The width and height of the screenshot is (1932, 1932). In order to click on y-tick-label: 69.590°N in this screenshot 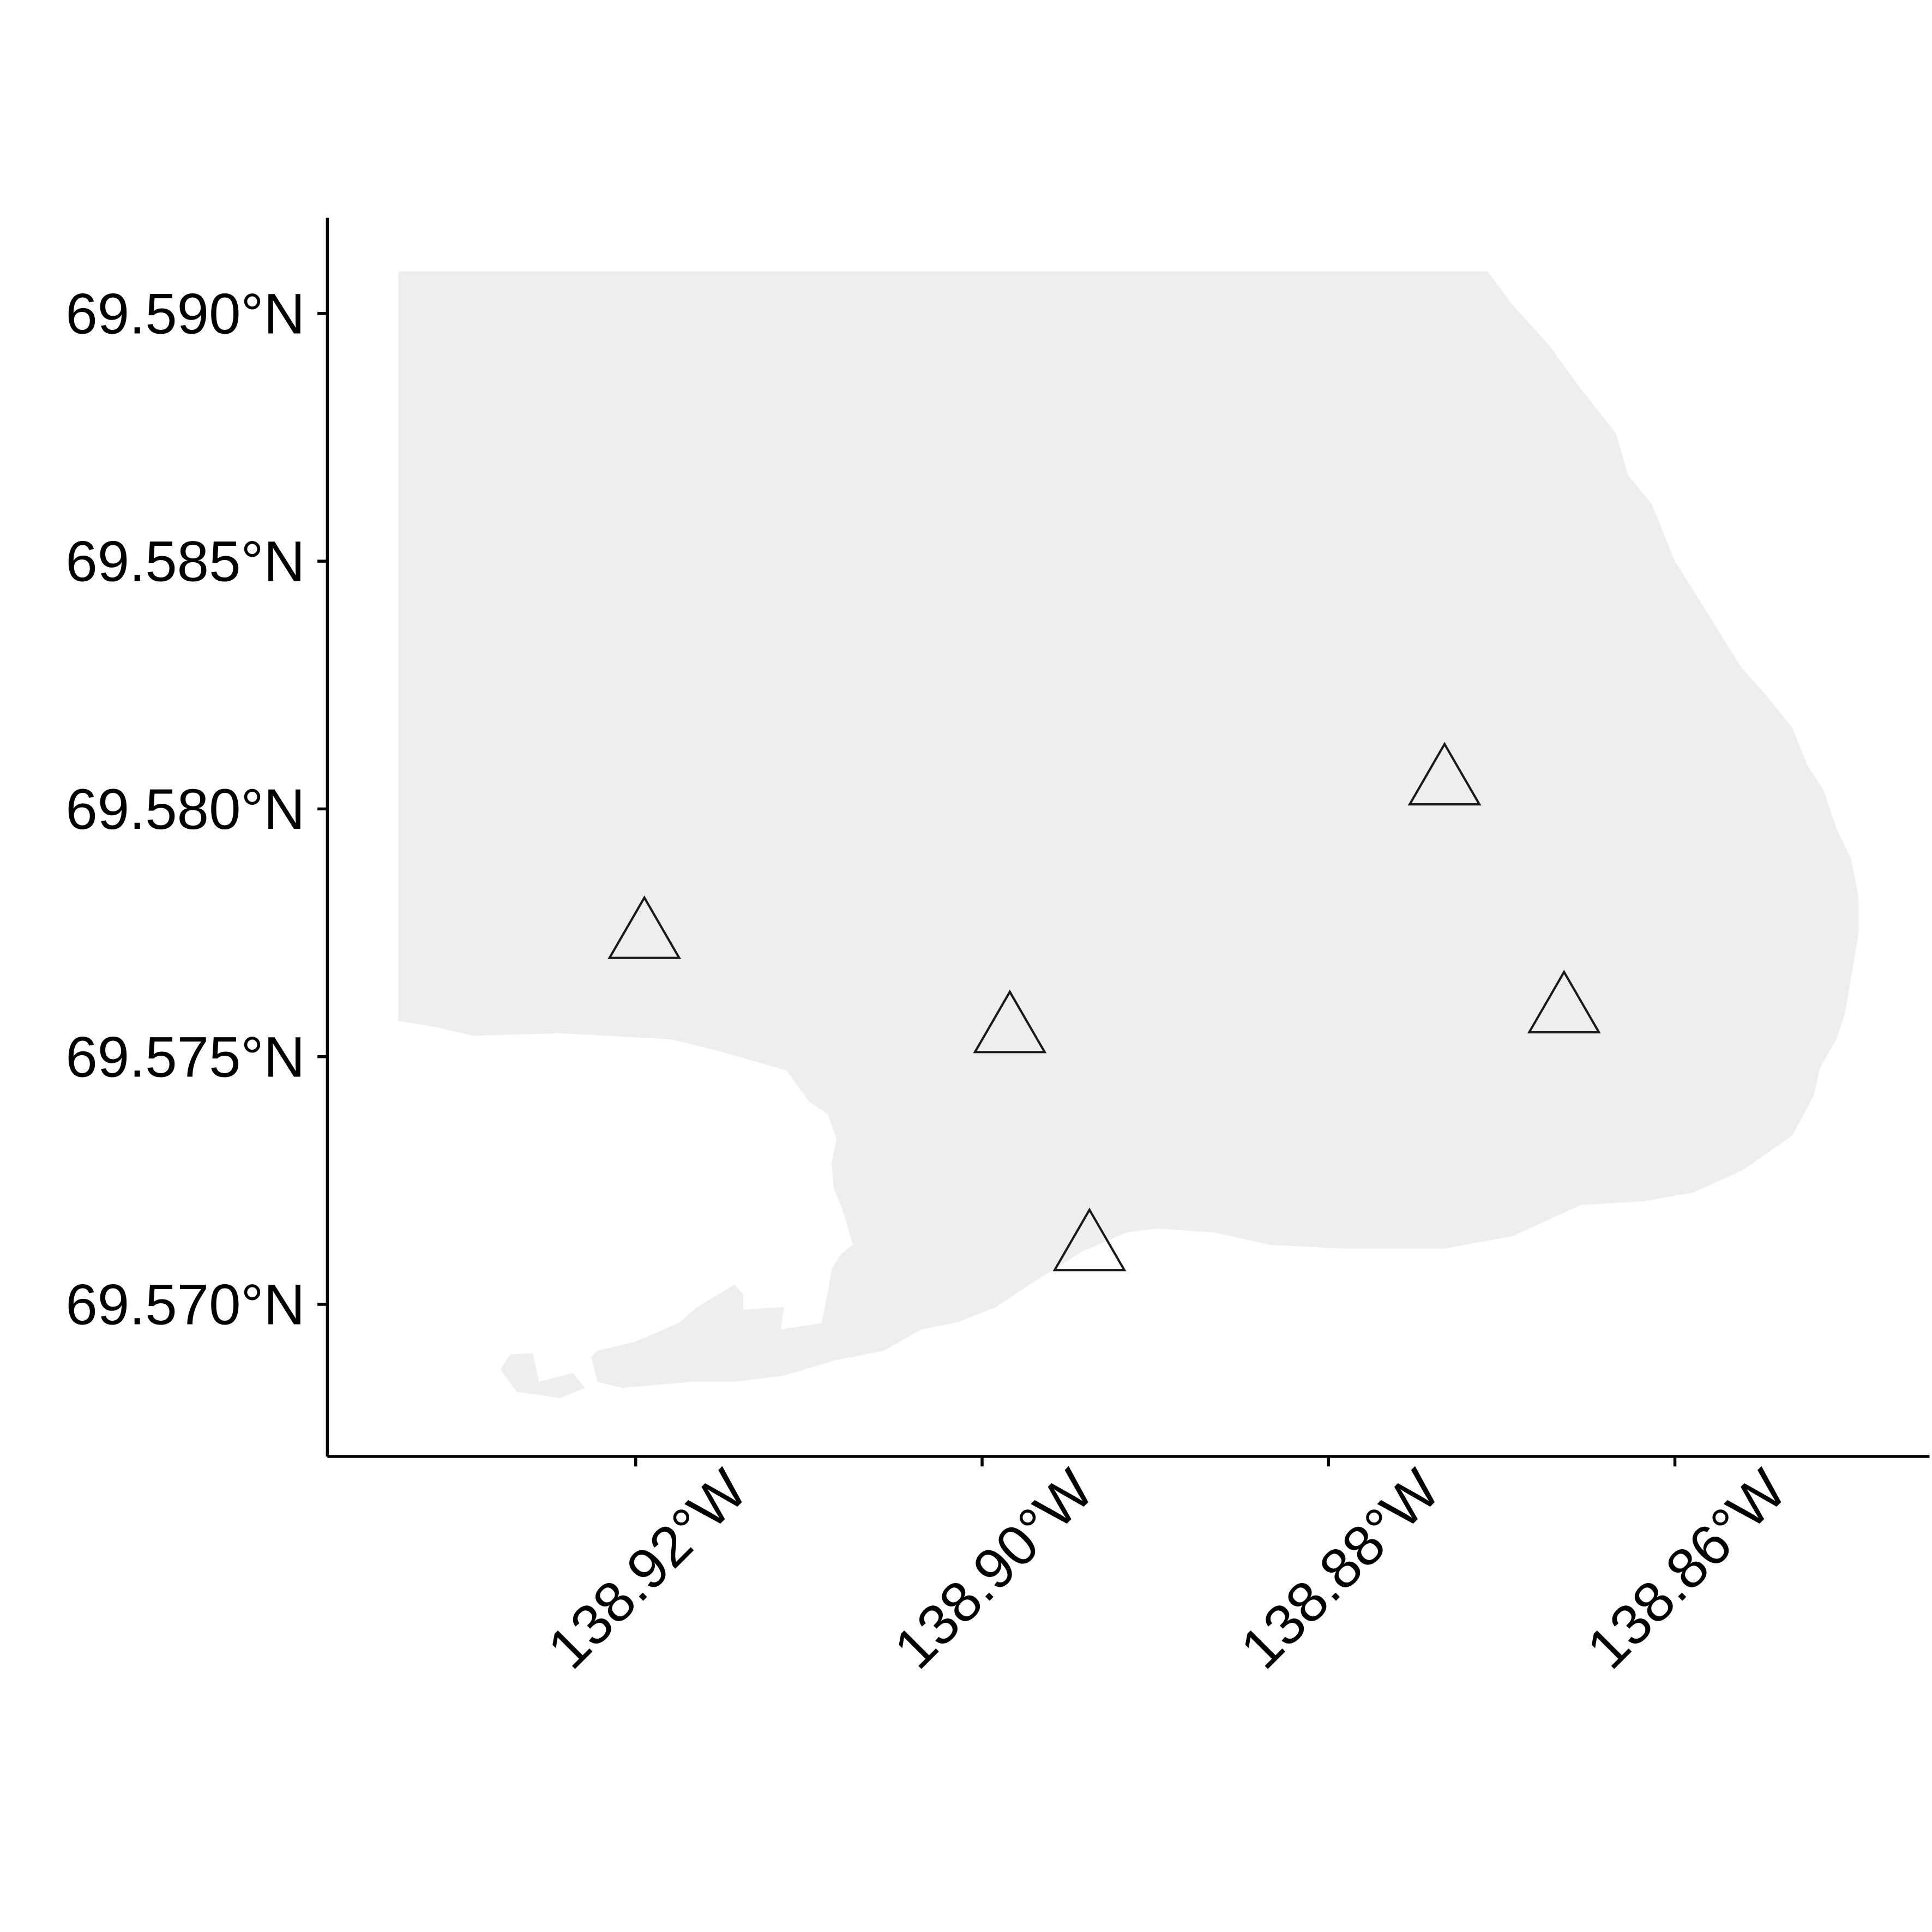, I will do `click(185, 314)`.